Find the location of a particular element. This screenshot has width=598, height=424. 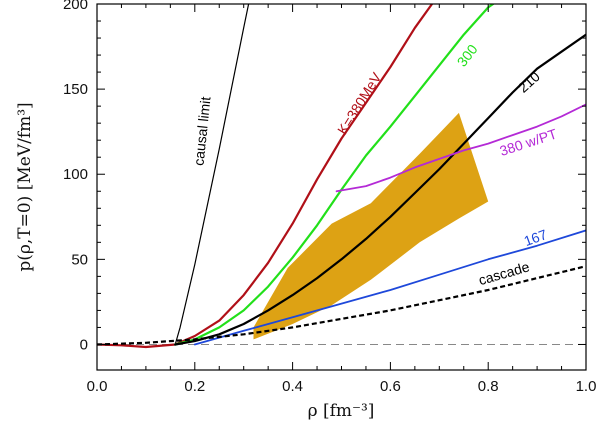

y-tick-label: 50 is located at coordinates (79, 259).